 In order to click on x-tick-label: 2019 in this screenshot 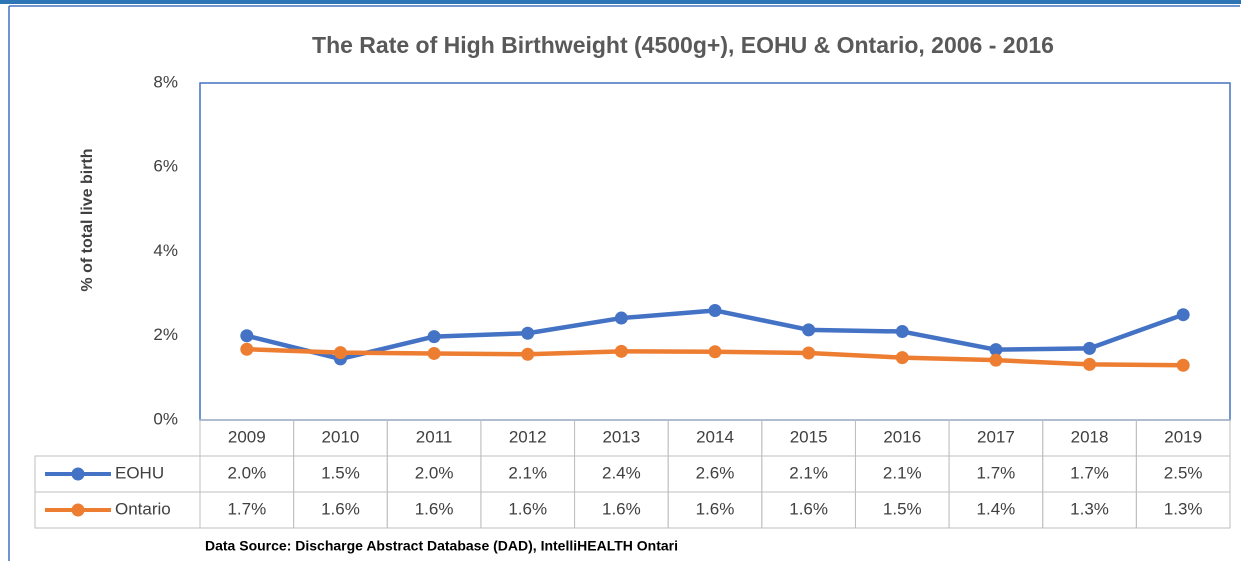, I will do `click(1183, 436)`.